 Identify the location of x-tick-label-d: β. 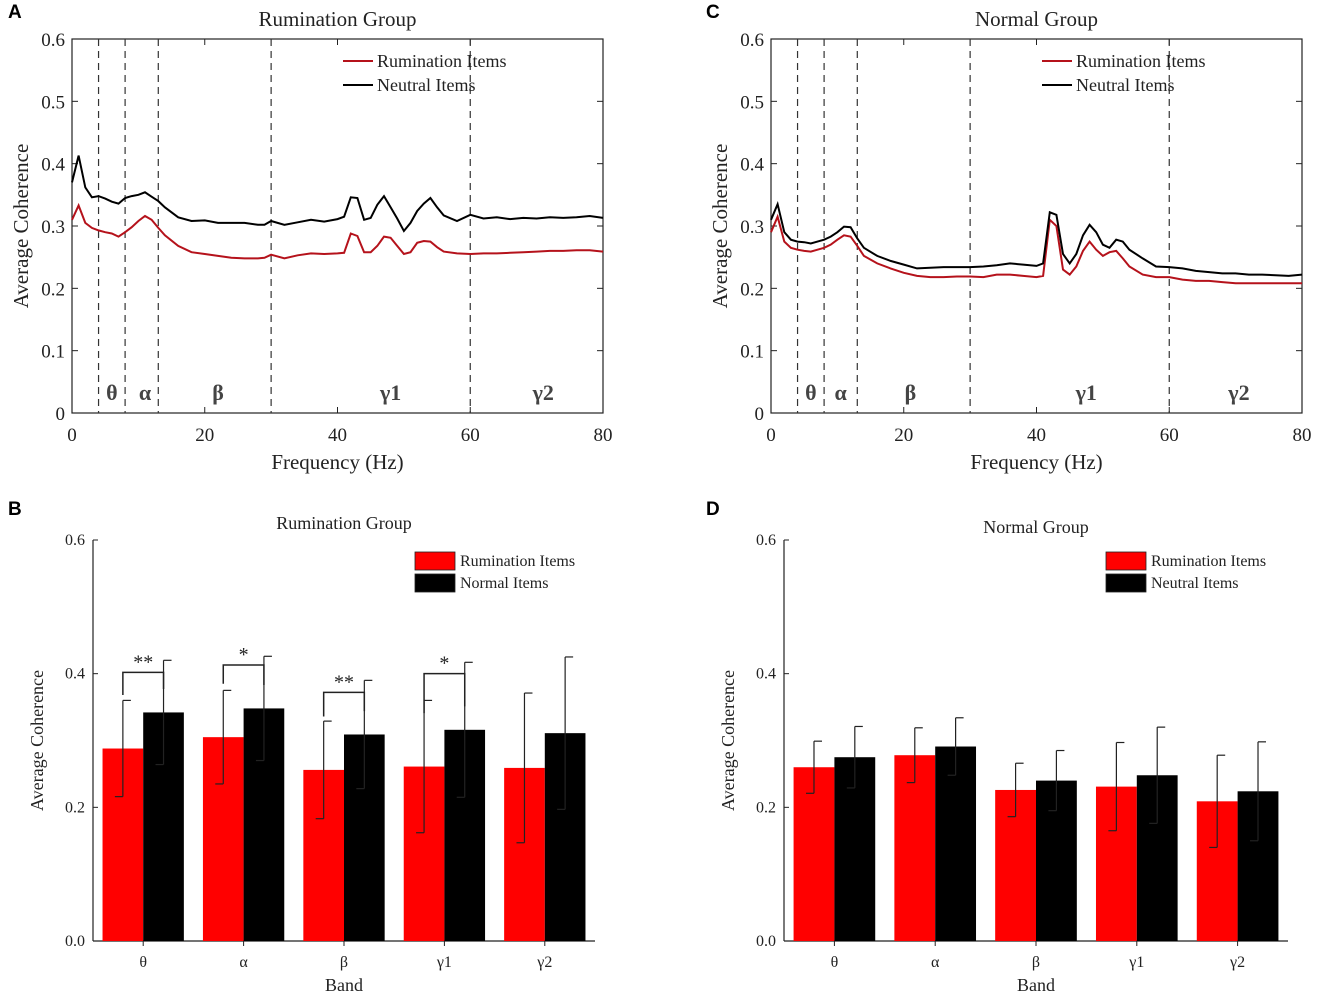
(1036, 962).